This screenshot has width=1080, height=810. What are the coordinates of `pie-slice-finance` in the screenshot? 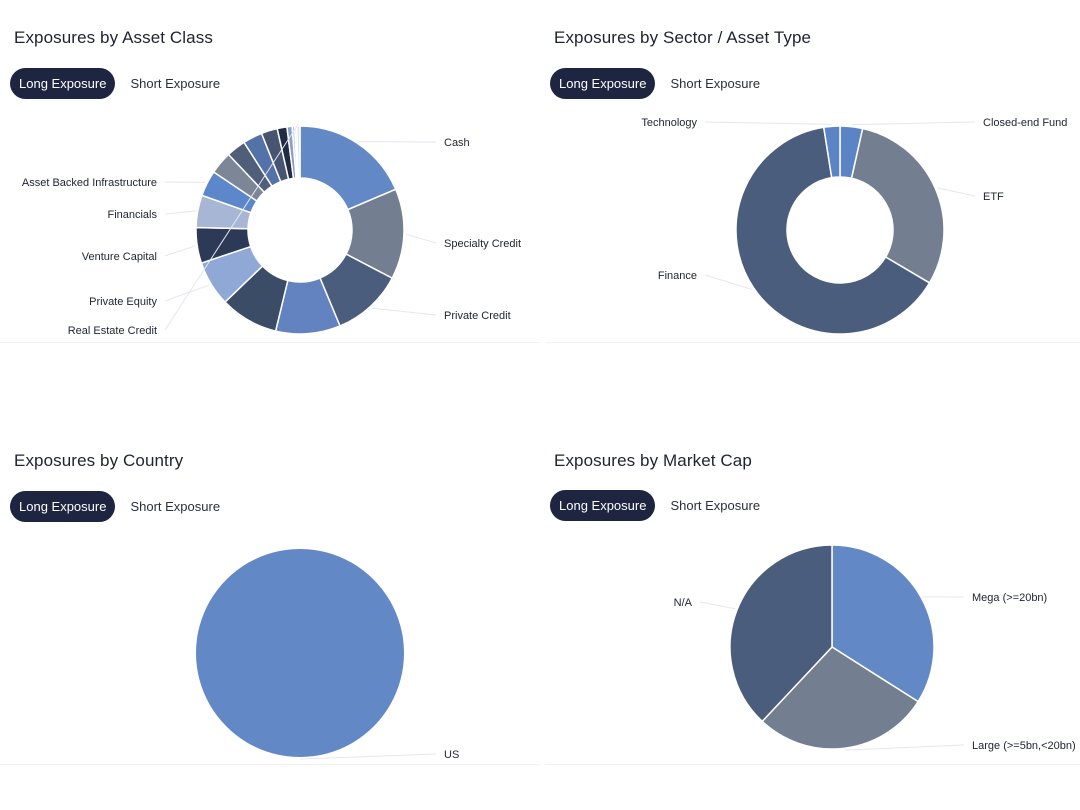 It's located at (833, 230).